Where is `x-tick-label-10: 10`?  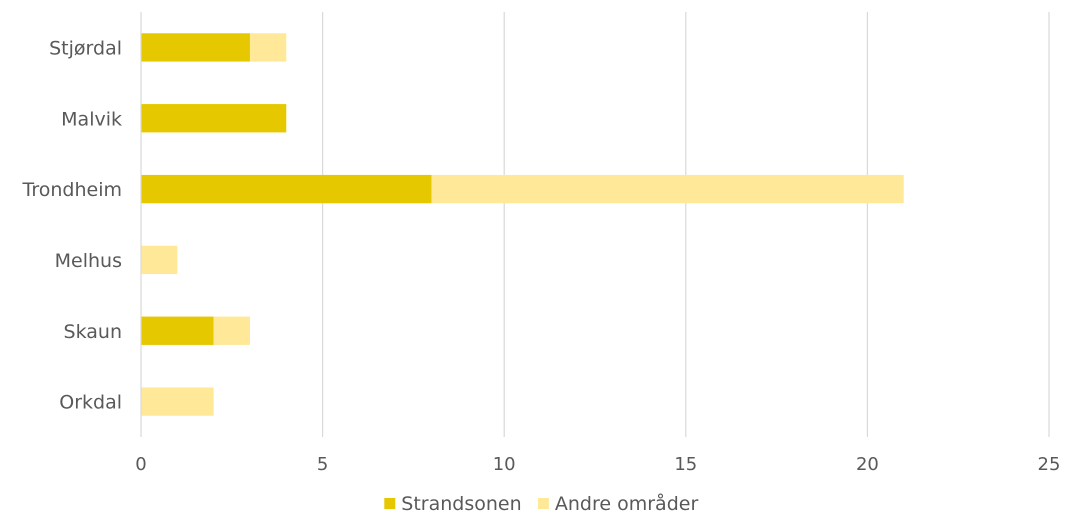
x-tick-label-10: 10 is located at coordinates (504, 464).